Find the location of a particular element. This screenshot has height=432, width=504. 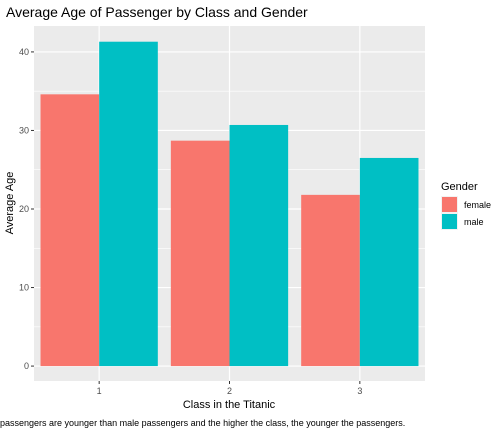

y-tick-label: 20 is located at coordinates (24, 209).